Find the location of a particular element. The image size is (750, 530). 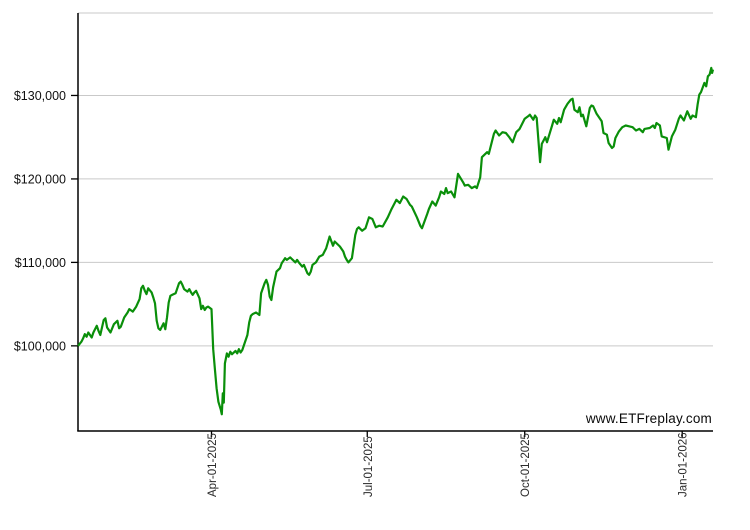

y-axis-label: $100,000 is located at coordinates (40, 346).